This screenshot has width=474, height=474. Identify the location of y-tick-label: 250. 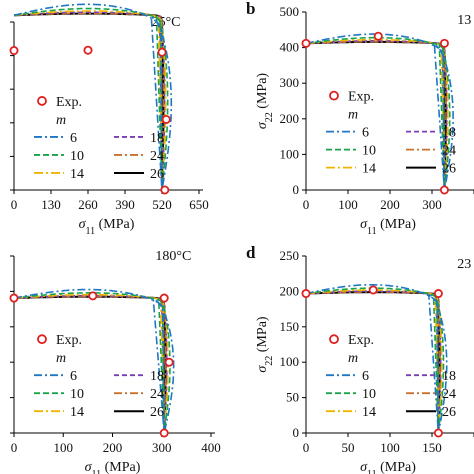
(290, 255).